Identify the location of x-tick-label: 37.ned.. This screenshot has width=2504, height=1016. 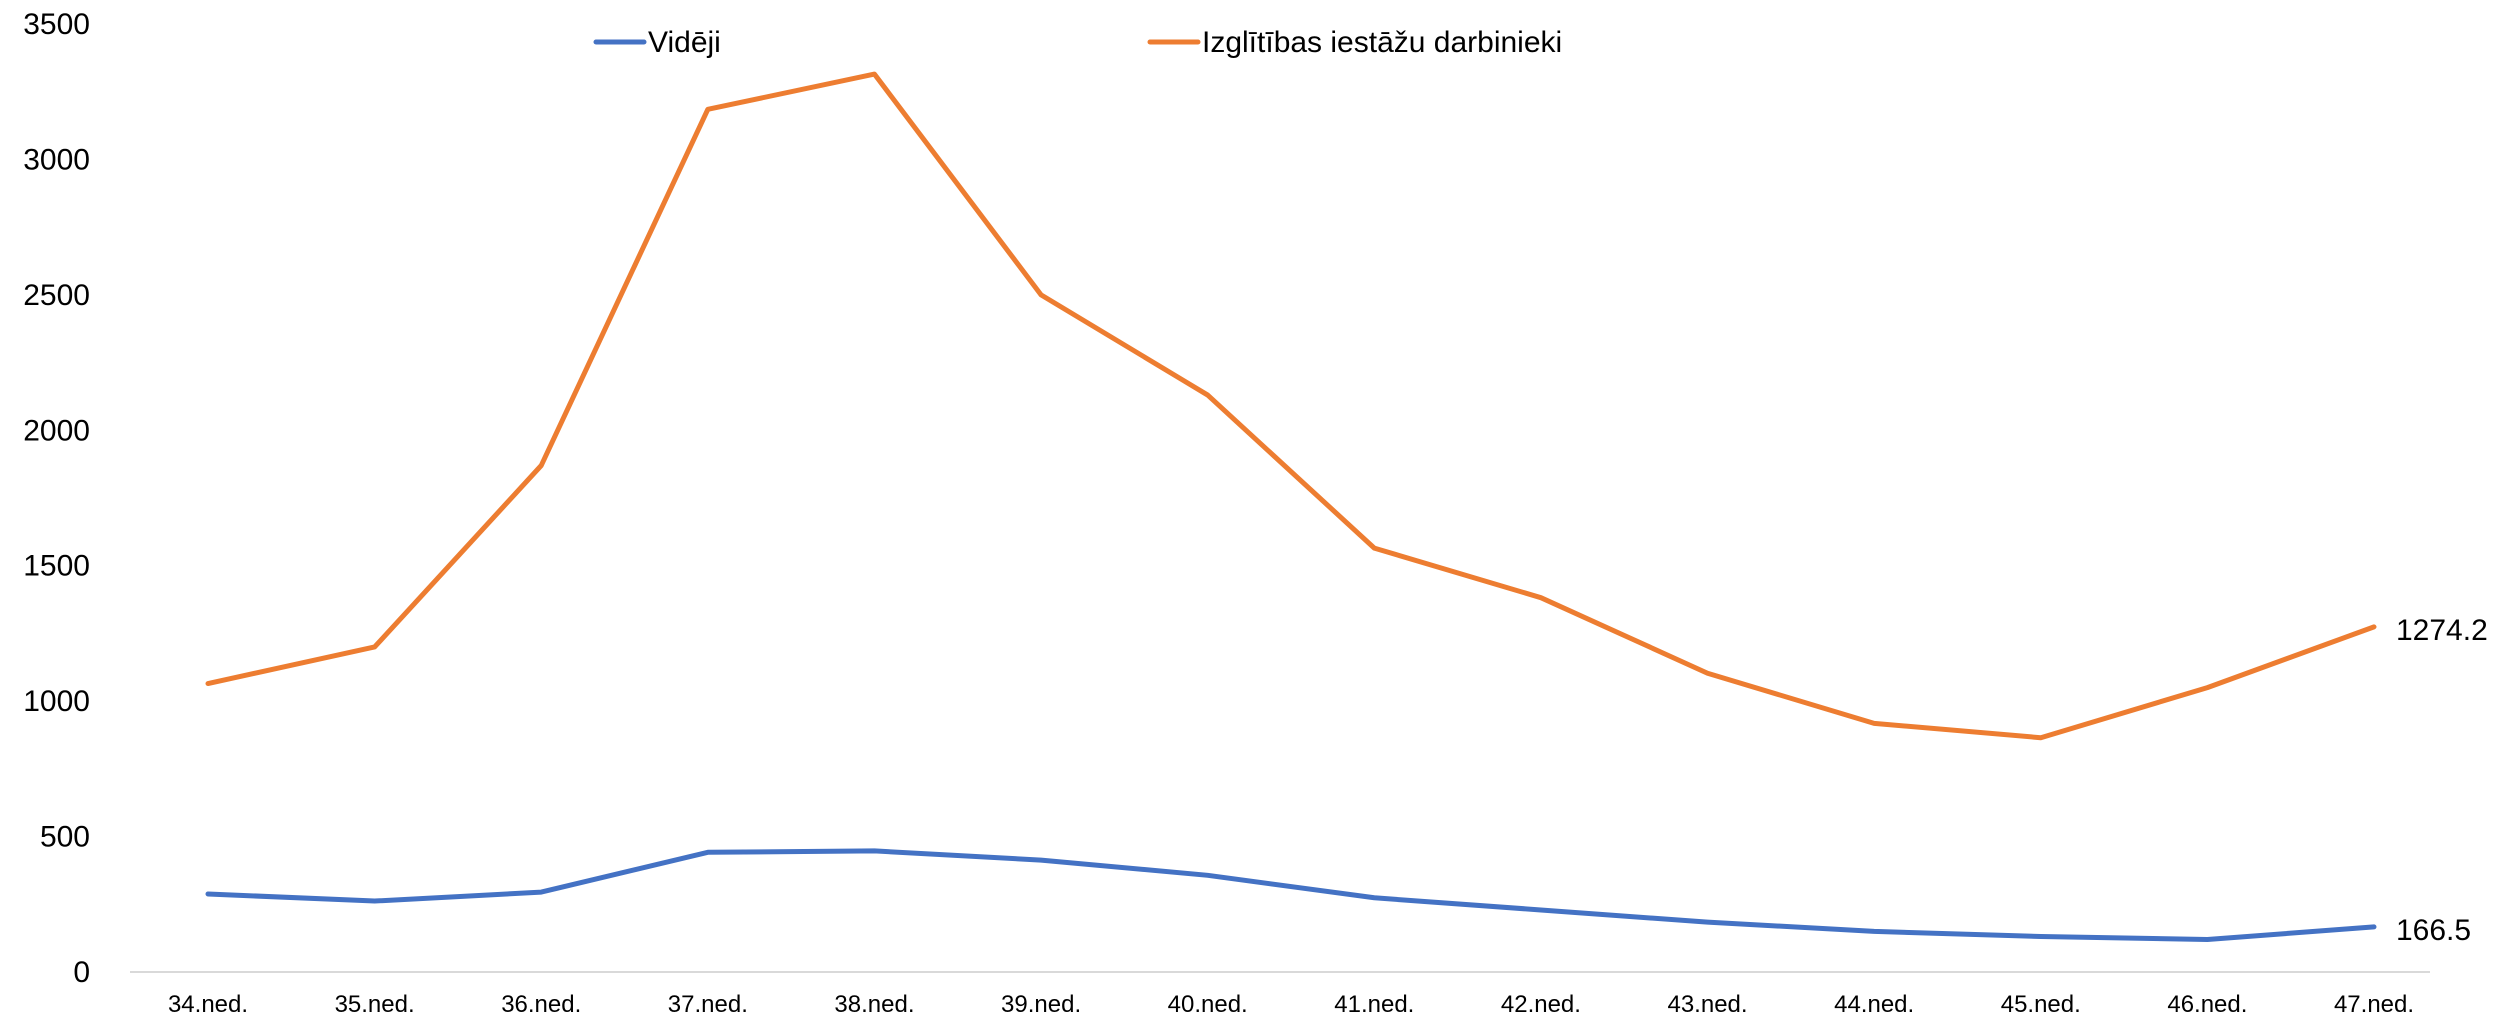
(708, 1003).